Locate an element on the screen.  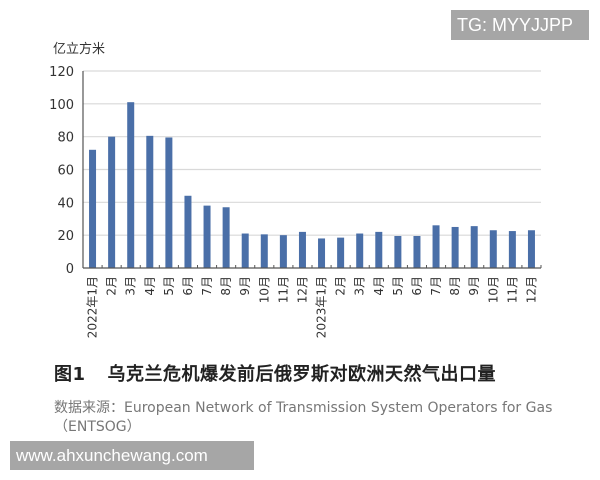
y-axis-ticks: 0 20 40 60 80 100 120 is located at coordinates (61, 171).